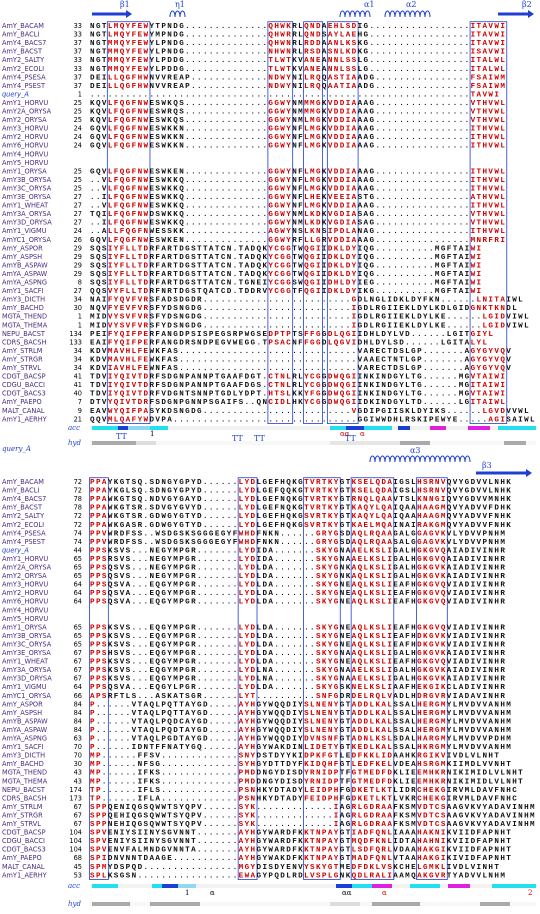  Describe the element at coordinates (479, 851) in the screenshot. I see `residue: KVIIDFAPNHT` at that location.